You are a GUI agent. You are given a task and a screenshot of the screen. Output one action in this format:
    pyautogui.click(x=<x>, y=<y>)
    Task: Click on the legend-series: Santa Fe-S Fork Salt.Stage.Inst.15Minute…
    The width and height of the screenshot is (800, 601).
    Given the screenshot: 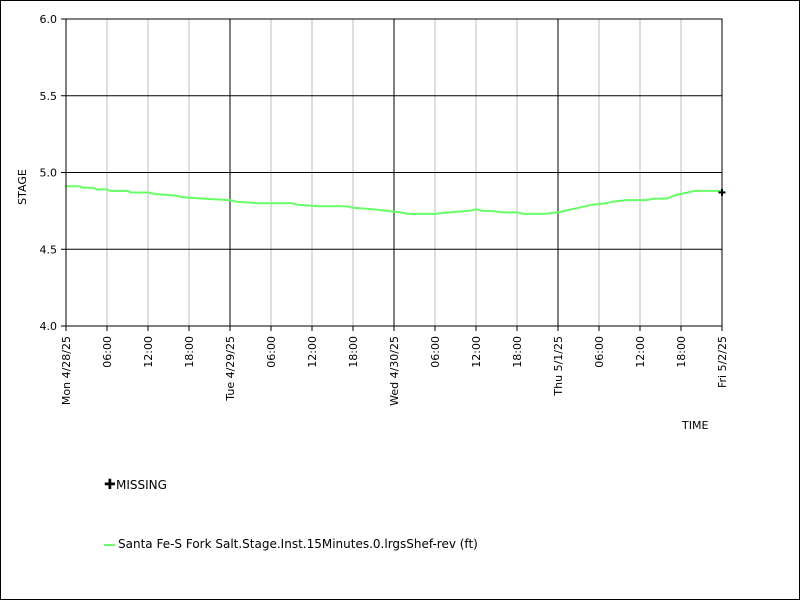 What is the action you would take?
    pyautogui.click(x=291, y=544)
    